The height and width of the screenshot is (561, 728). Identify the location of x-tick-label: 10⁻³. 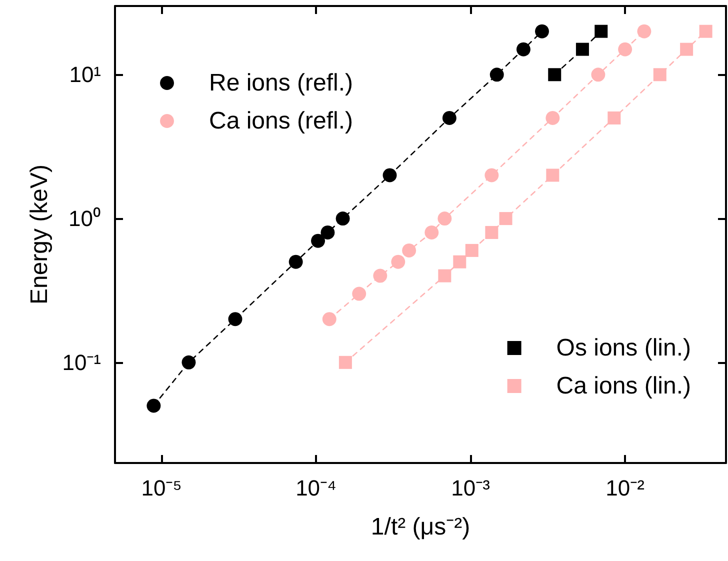
(470, 488).